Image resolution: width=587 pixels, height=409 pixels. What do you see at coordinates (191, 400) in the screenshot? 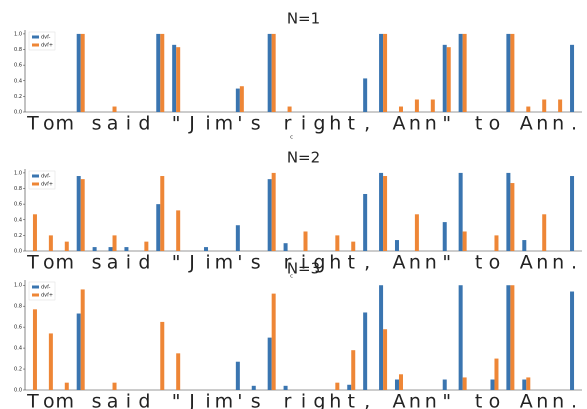
I see `x-tick-label: J` at bounding box center [191, 400].